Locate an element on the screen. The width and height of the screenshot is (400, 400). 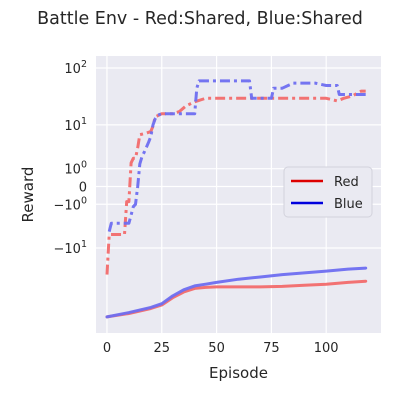
y-tick-label: 10¹ is located at coordinates (75, 125).